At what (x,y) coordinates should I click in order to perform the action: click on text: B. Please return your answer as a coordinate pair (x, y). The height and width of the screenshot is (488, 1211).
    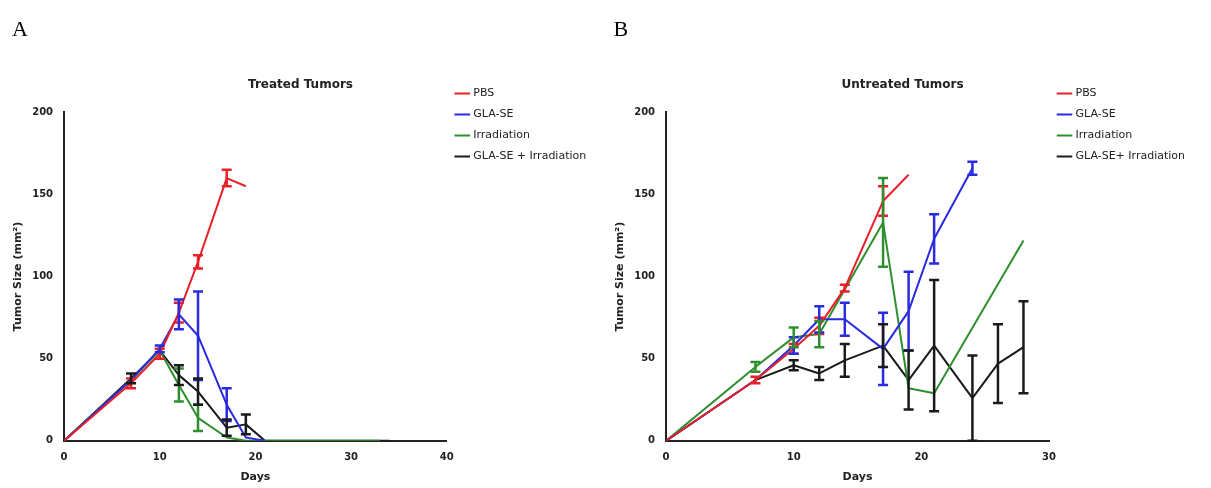
    Looking at the image, I should click on (621, 29).